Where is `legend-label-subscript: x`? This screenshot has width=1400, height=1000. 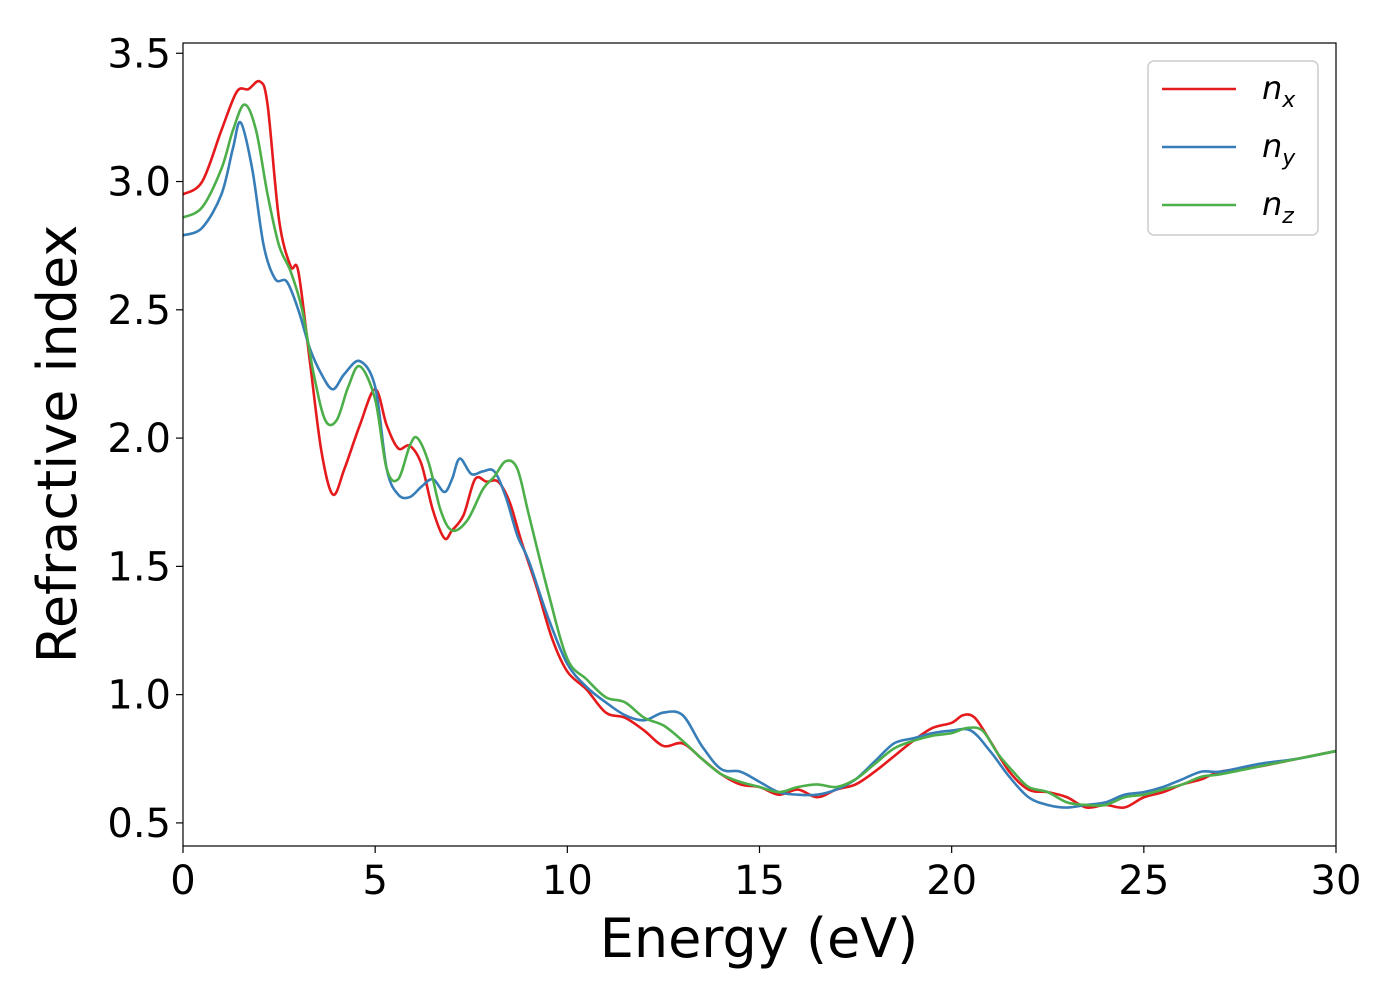
legend-label-subscript: x is located at coordinates (1288, 100).